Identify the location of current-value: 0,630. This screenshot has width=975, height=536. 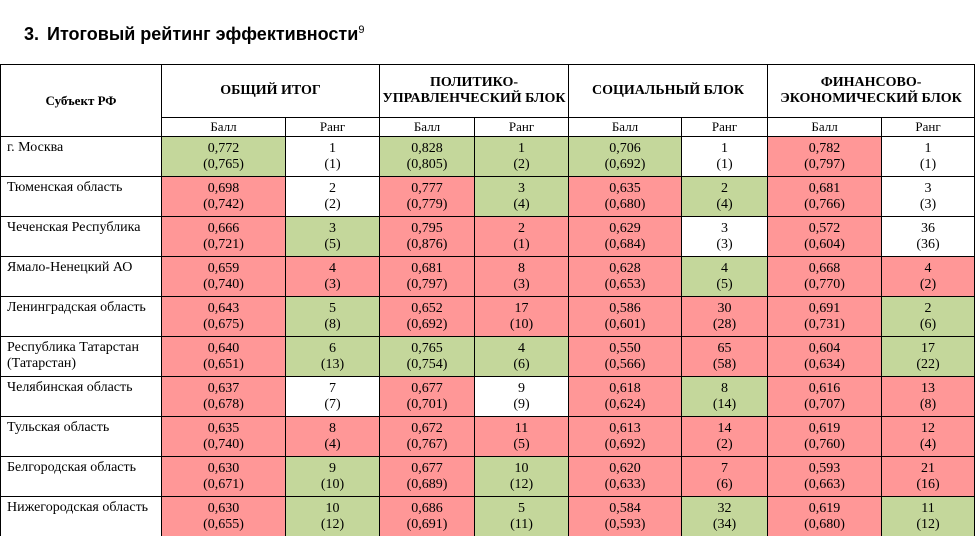
(223, 509).